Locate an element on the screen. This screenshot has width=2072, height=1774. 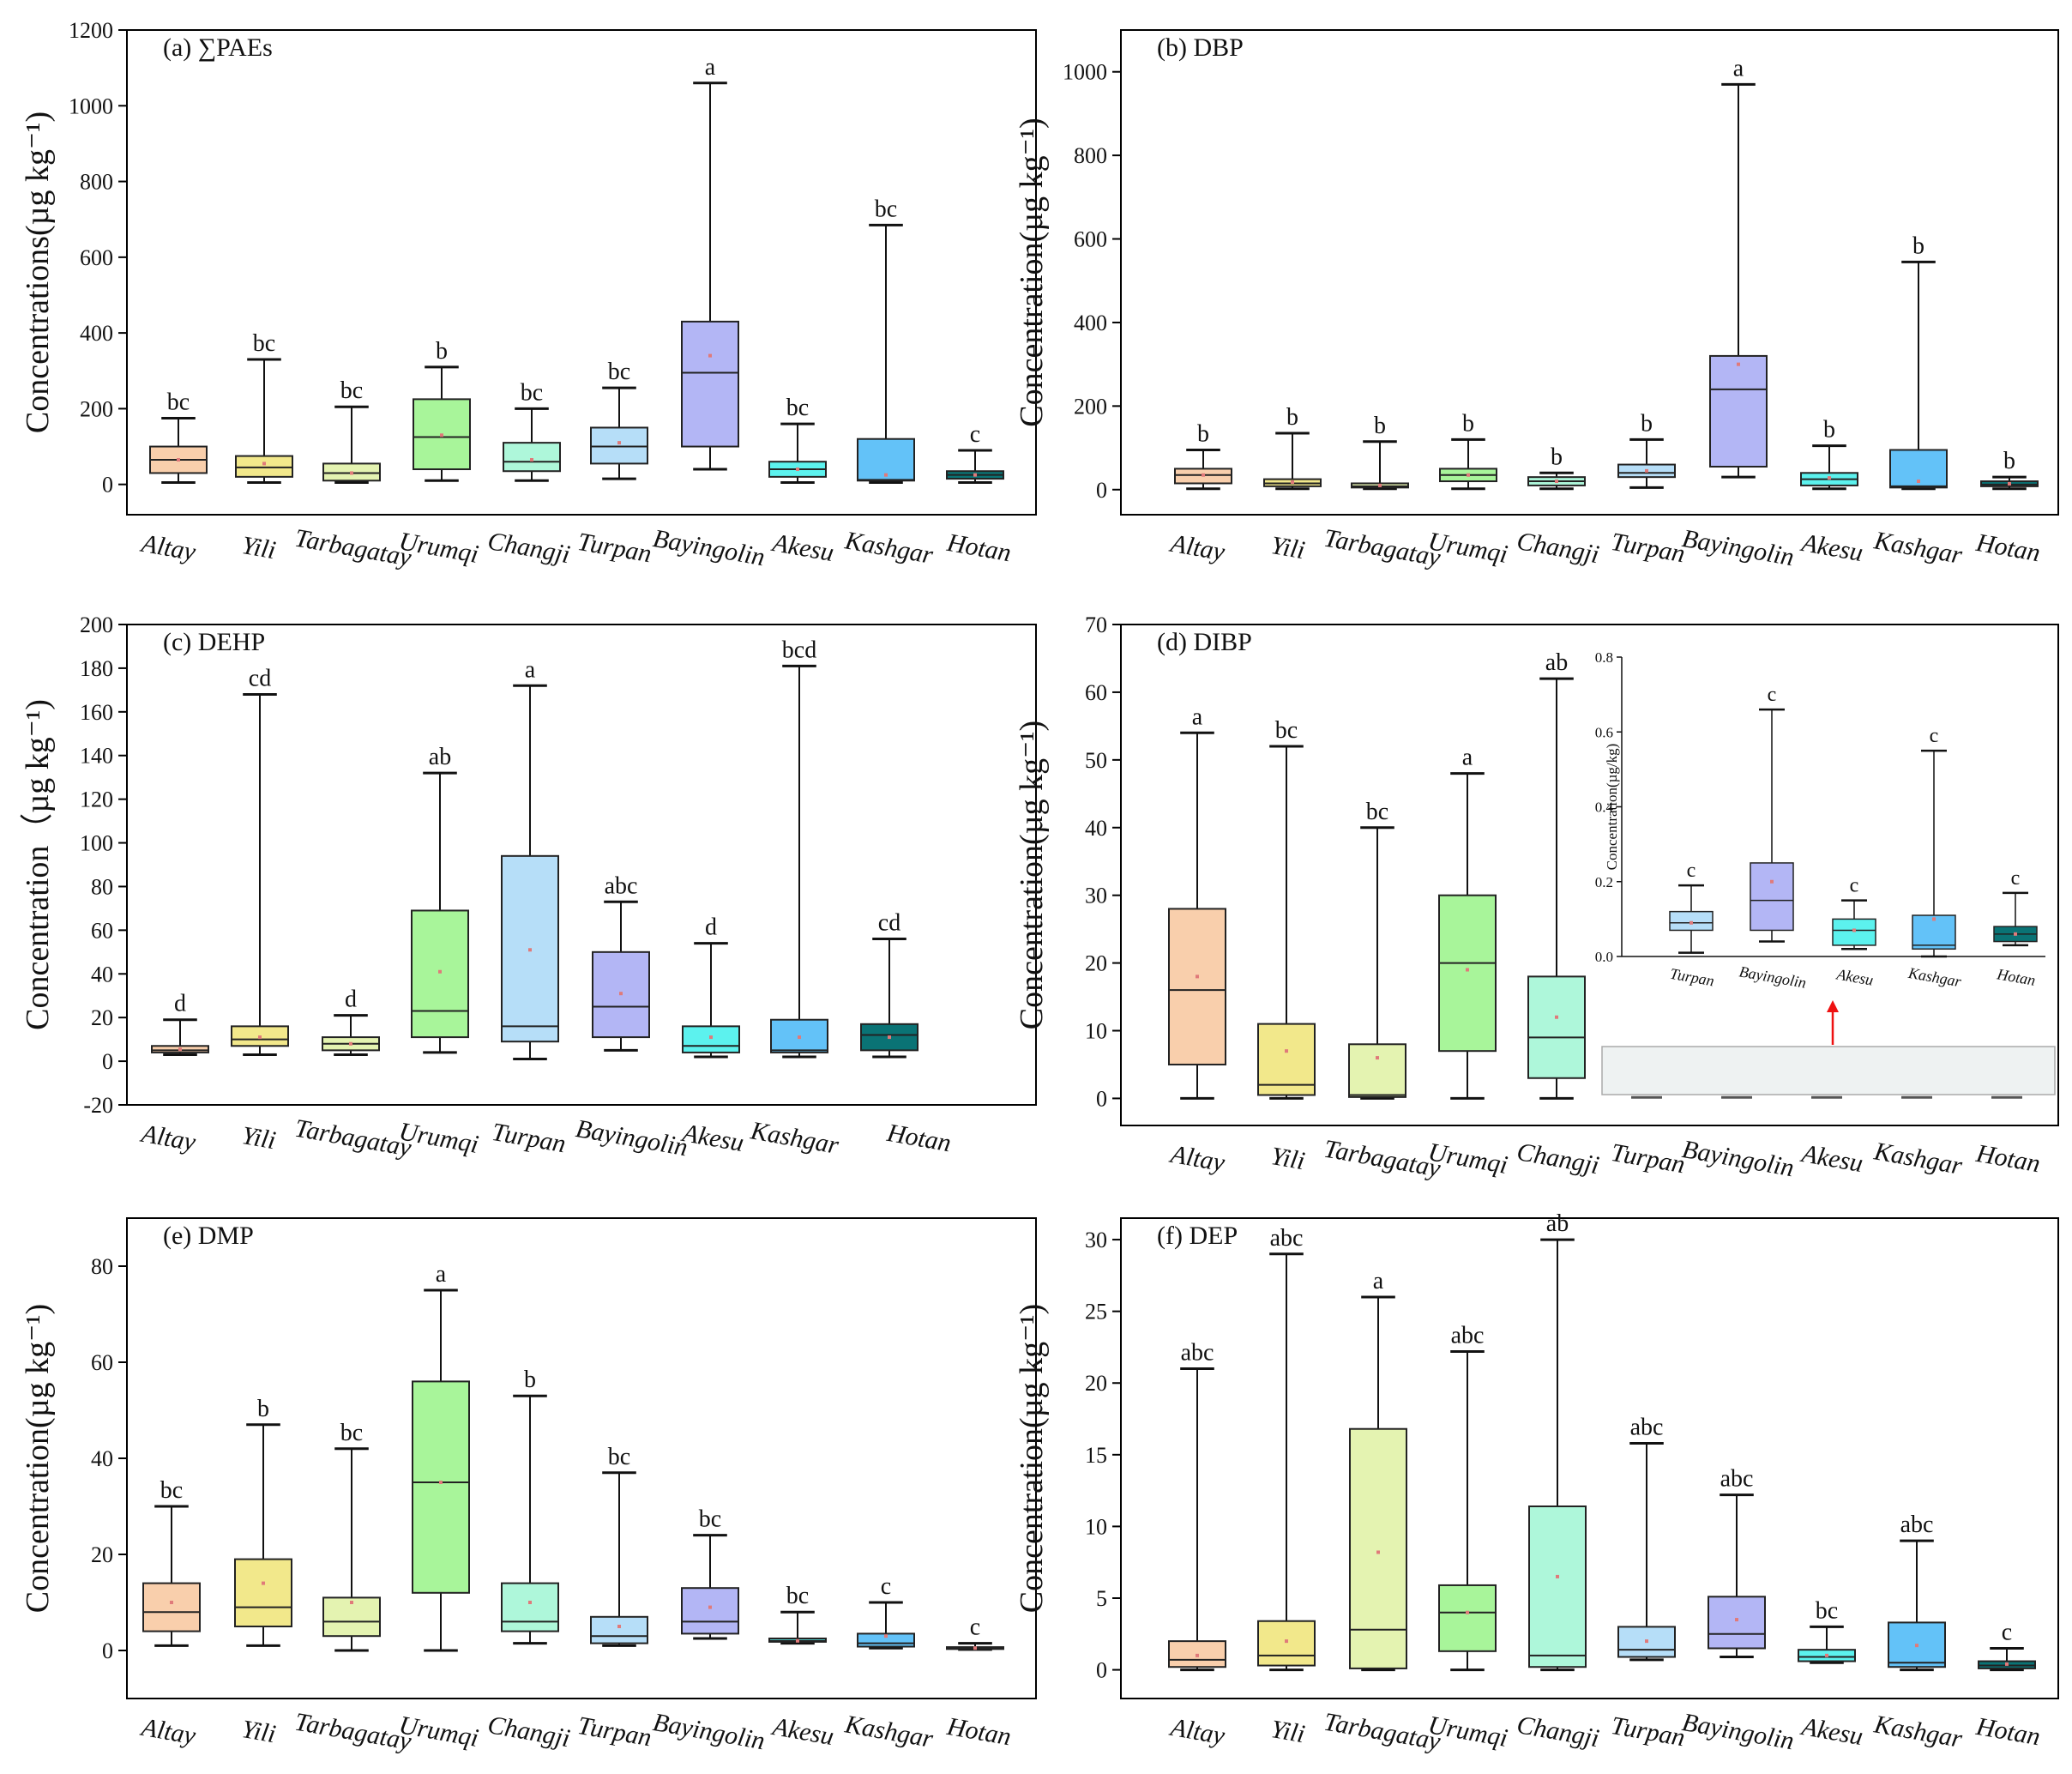
box-plot: c is located at coordinates (1854, 912).